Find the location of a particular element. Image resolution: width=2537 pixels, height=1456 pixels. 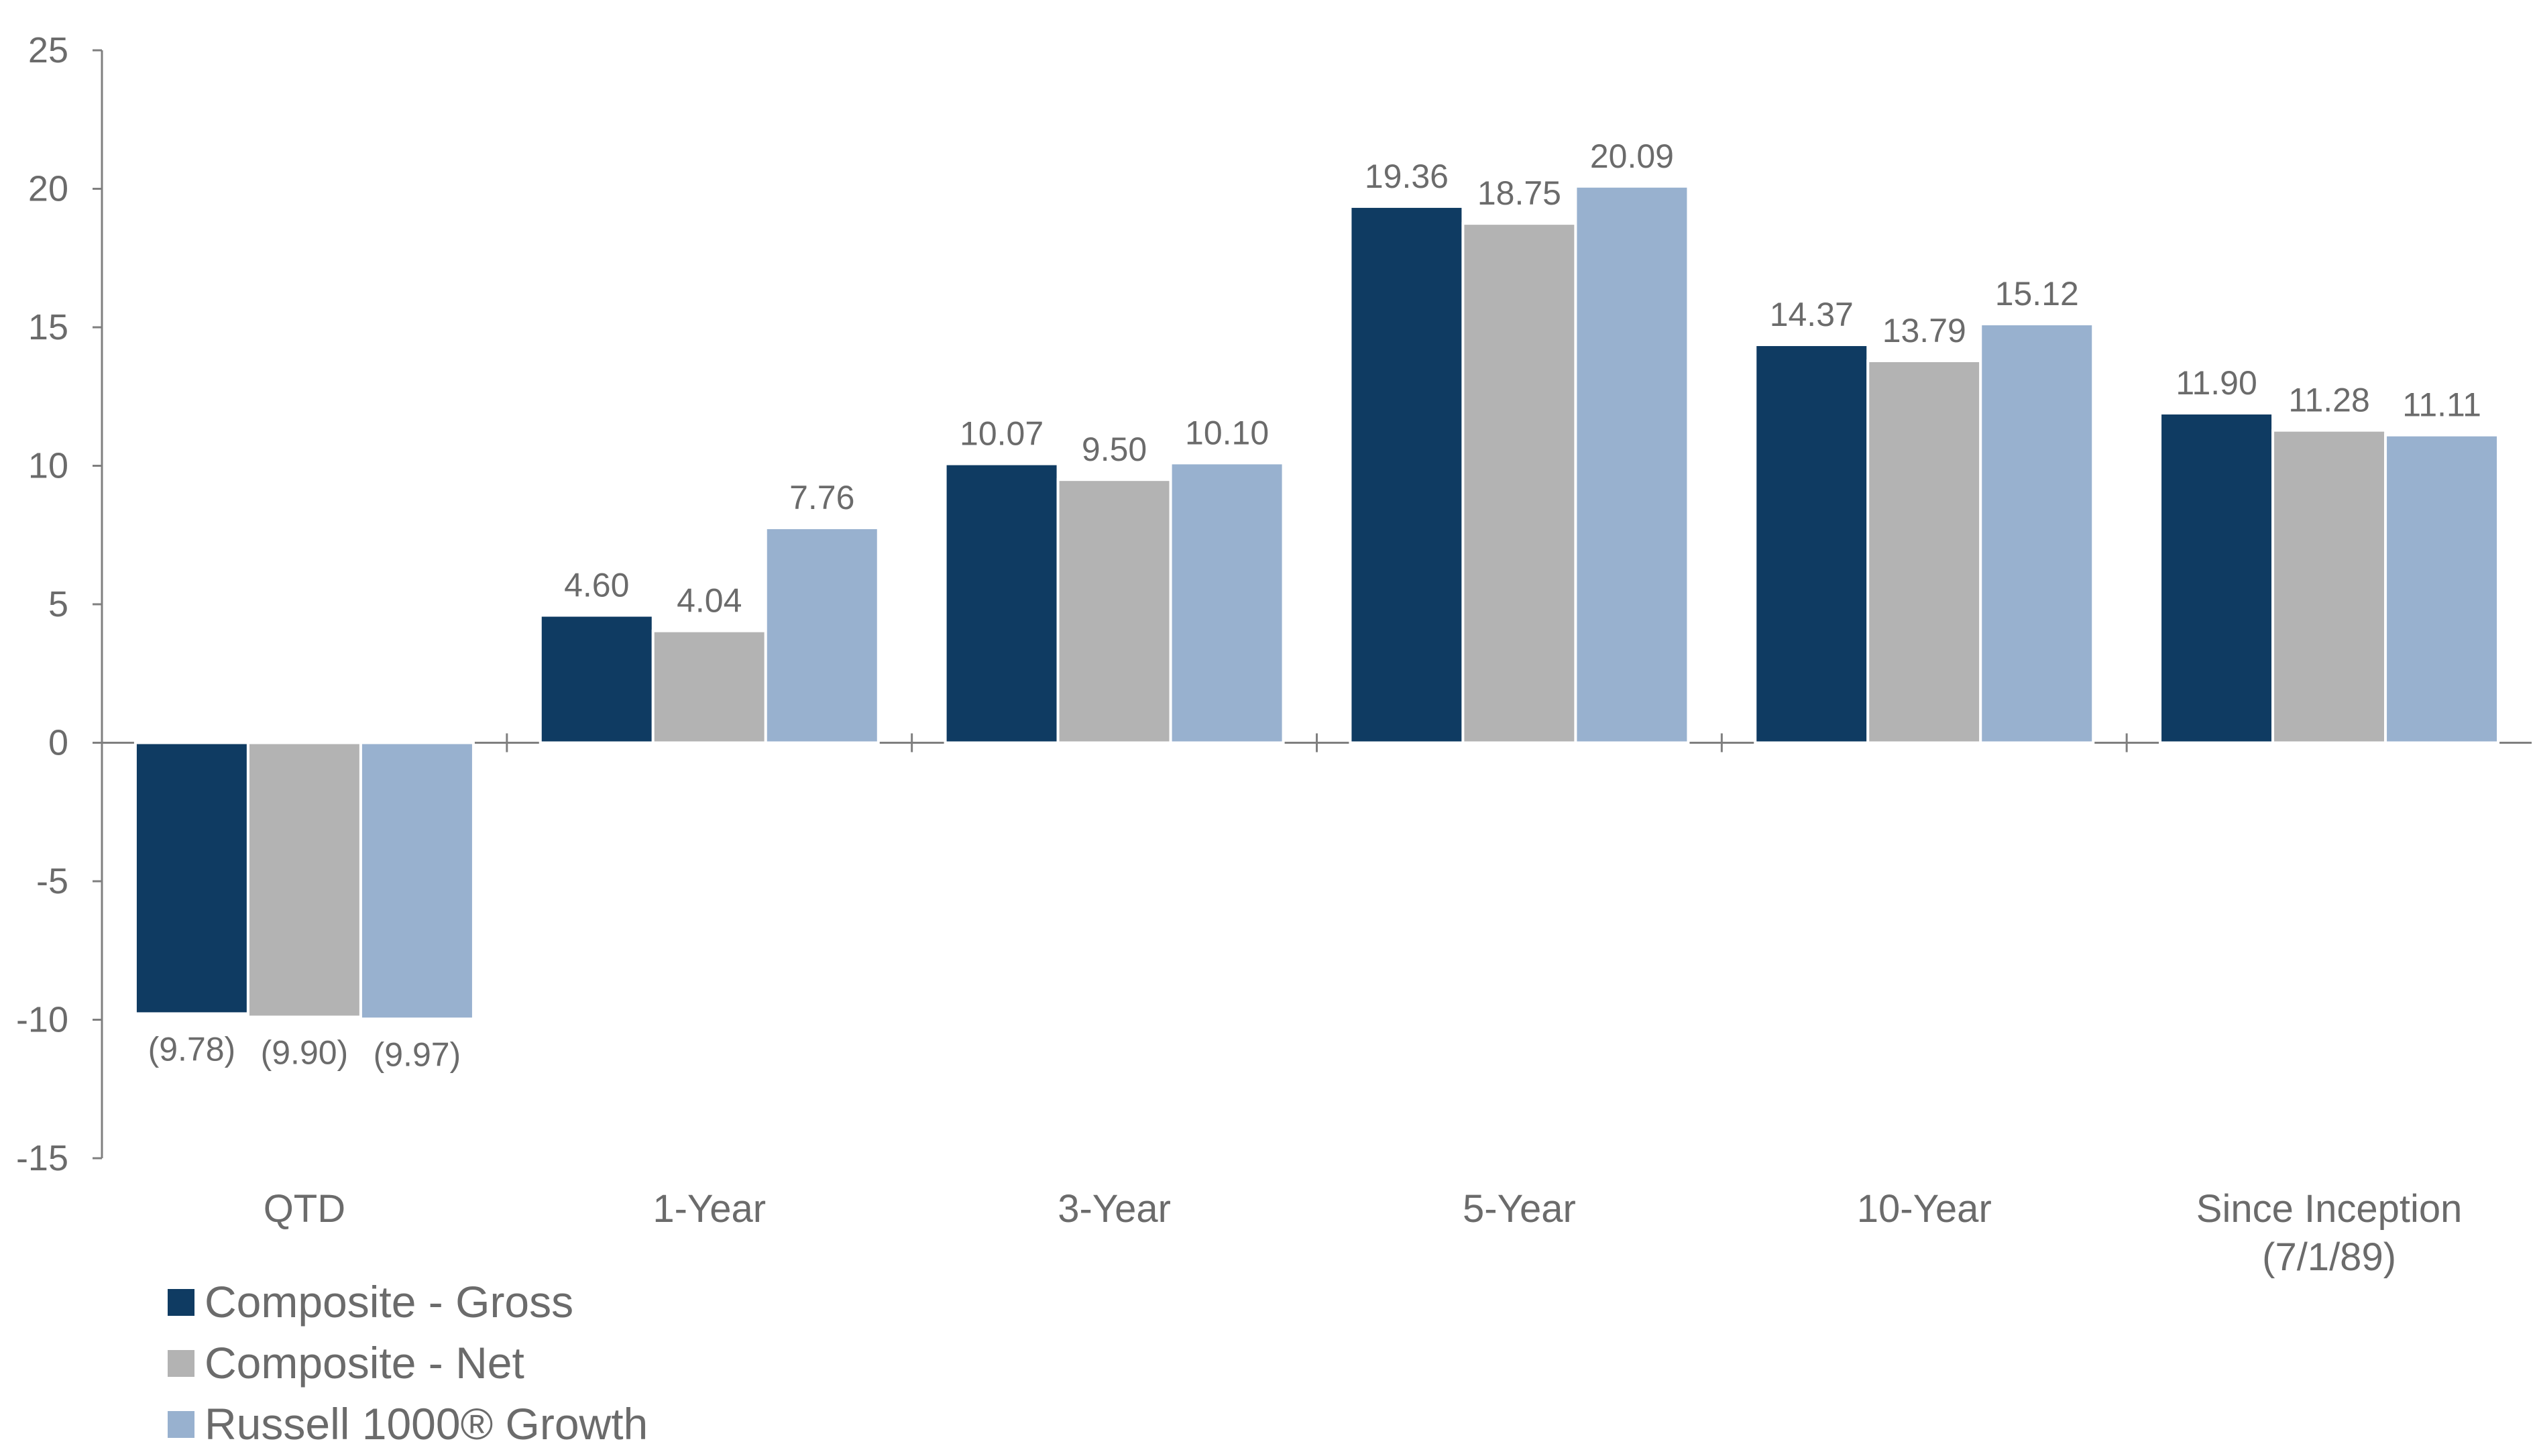

x-tick-label: (7/1/89) is located at coordinates (2329, 1257).